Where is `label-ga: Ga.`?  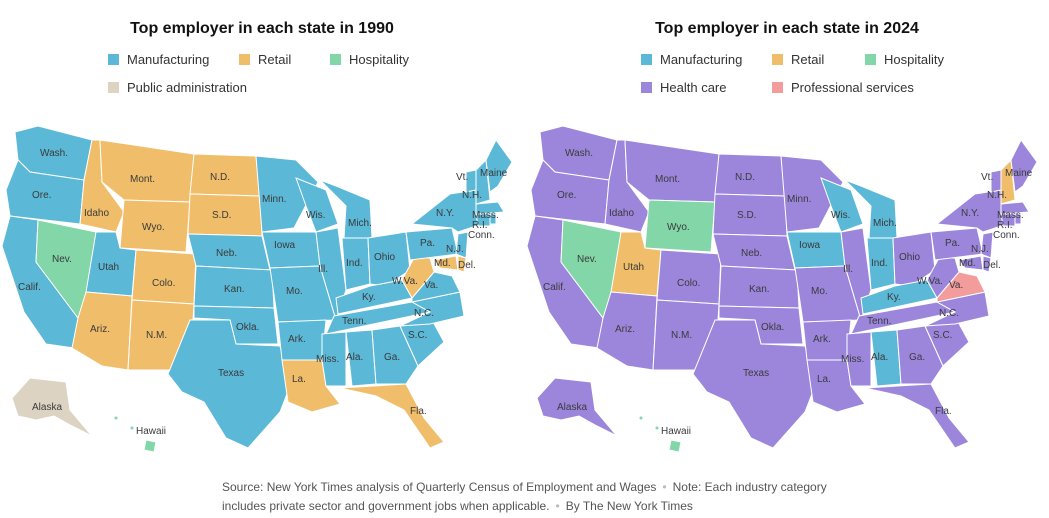 label-ga: Ga. is located at coordinates (917, 357).